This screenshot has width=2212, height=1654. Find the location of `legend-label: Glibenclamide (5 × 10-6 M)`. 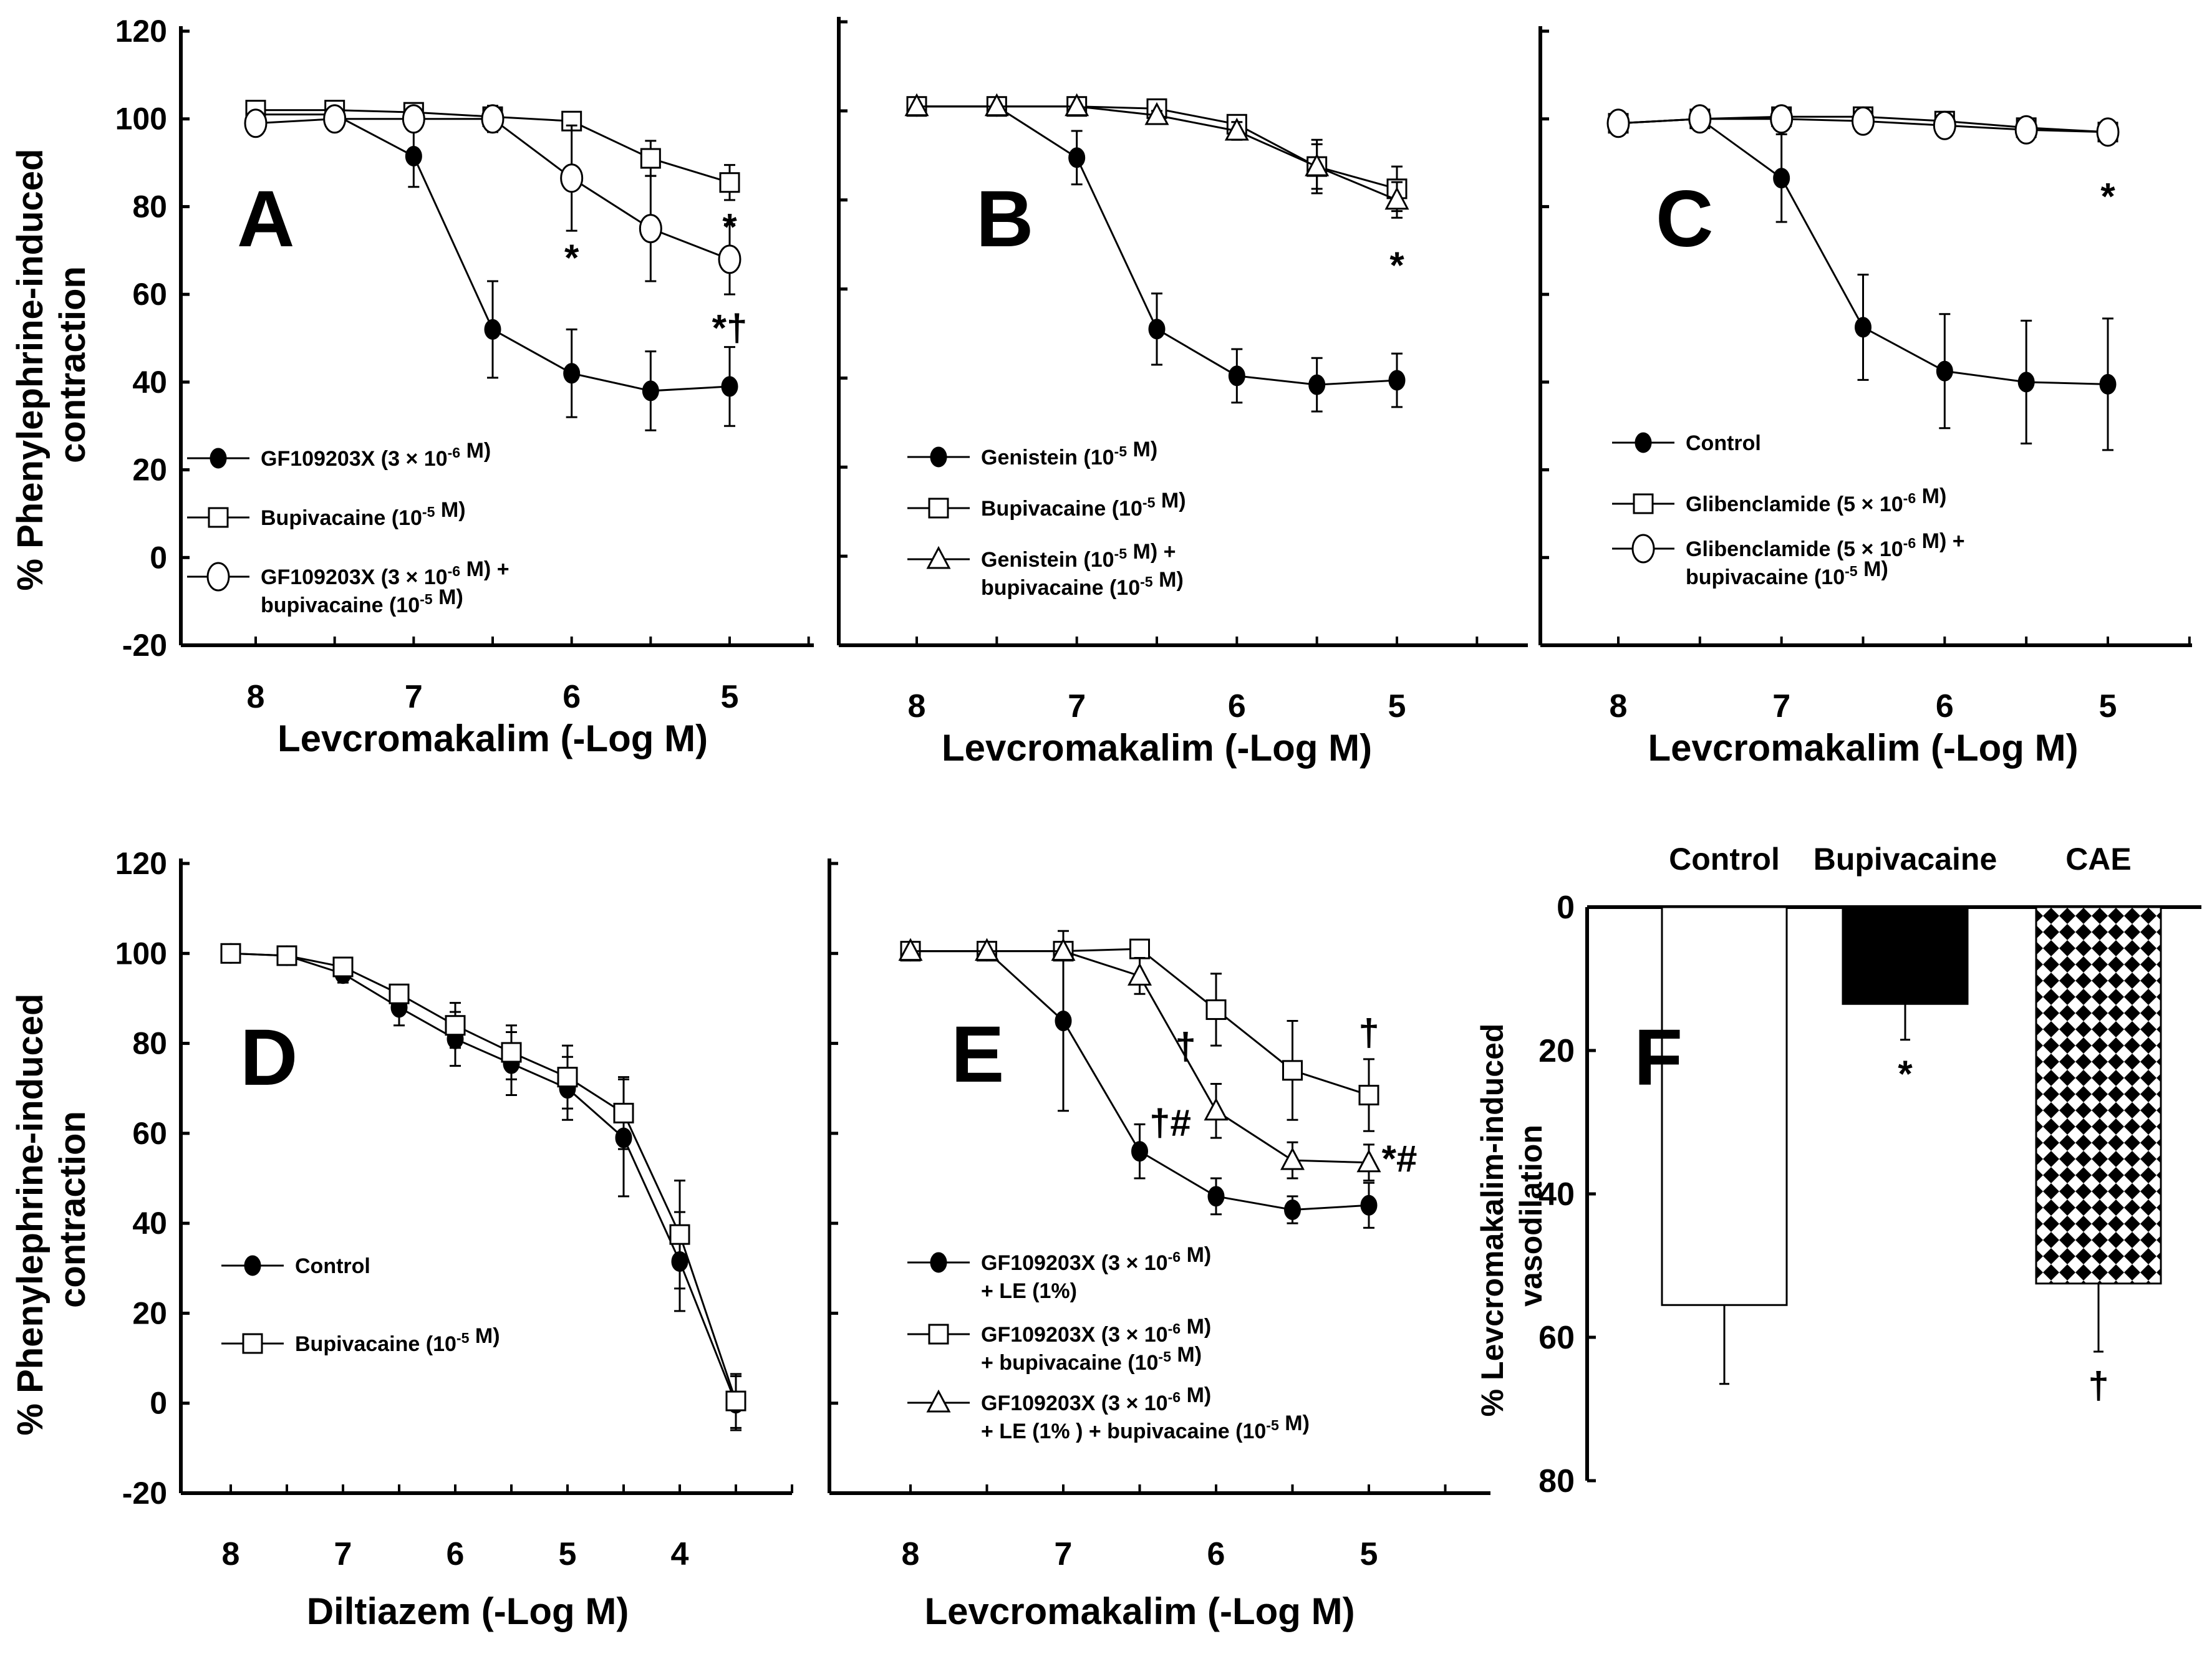

legend-label: Glibenclamide (5 × 10-6 M) is located at coordinates (1816, 500).